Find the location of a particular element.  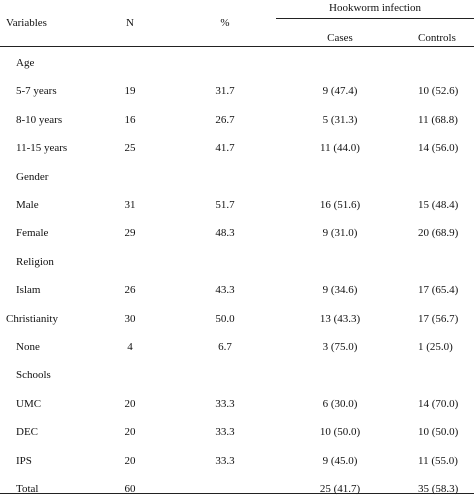

cell-controls: 14 (56.0) is located at coordinates (438, 148).